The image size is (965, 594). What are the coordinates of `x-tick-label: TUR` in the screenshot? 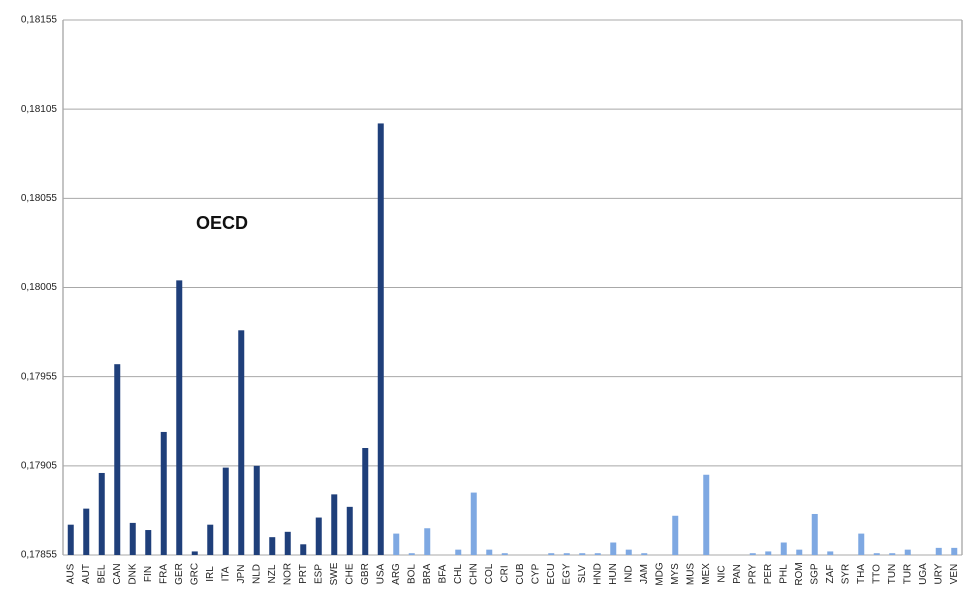 It's located at (907, 574).